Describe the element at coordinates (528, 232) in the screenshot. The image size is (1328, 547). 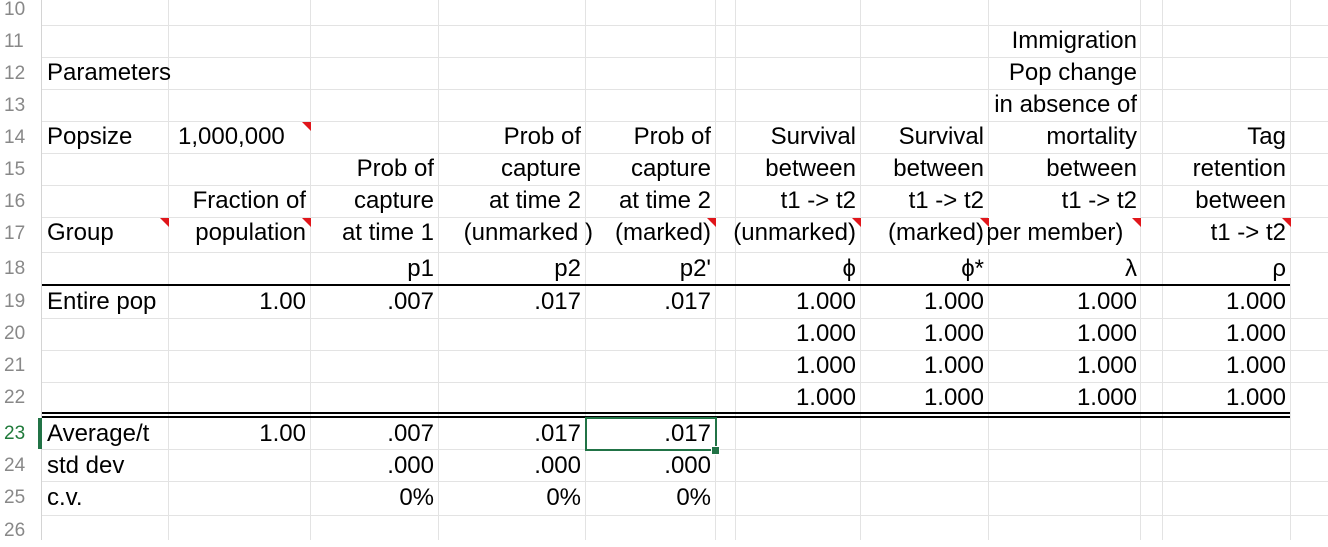
I see `p2-header-line: (unmarked )` at that location.